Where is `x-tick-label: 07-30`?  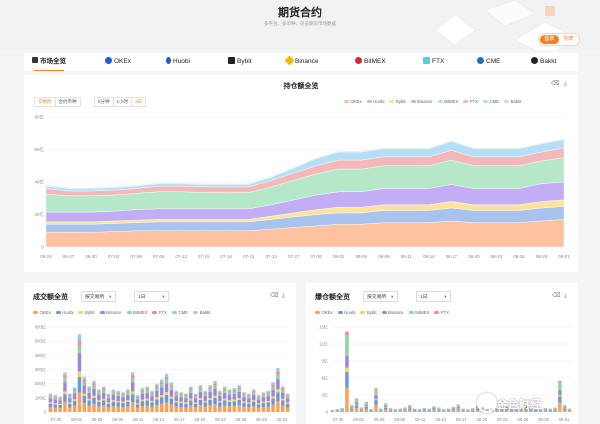
x-tick-label: 07-30 is located at coordinates (317, 256).